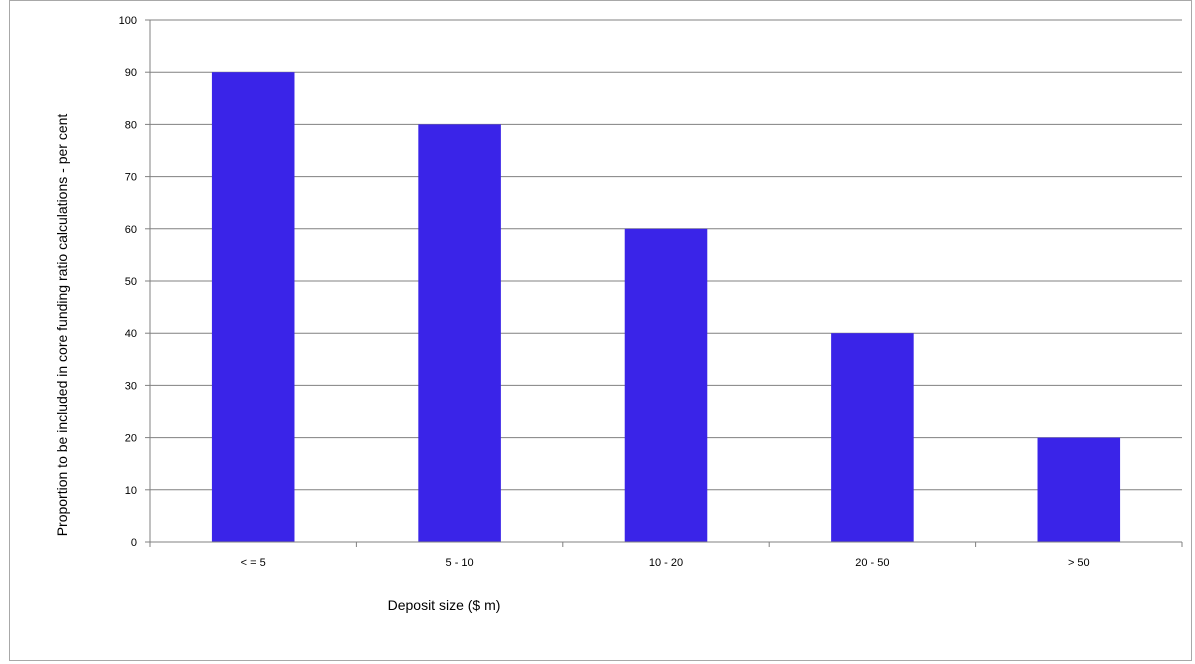 The image size is (1195, 664). I want to click on x-tick-label: 5 - 10, so click(460, 563).